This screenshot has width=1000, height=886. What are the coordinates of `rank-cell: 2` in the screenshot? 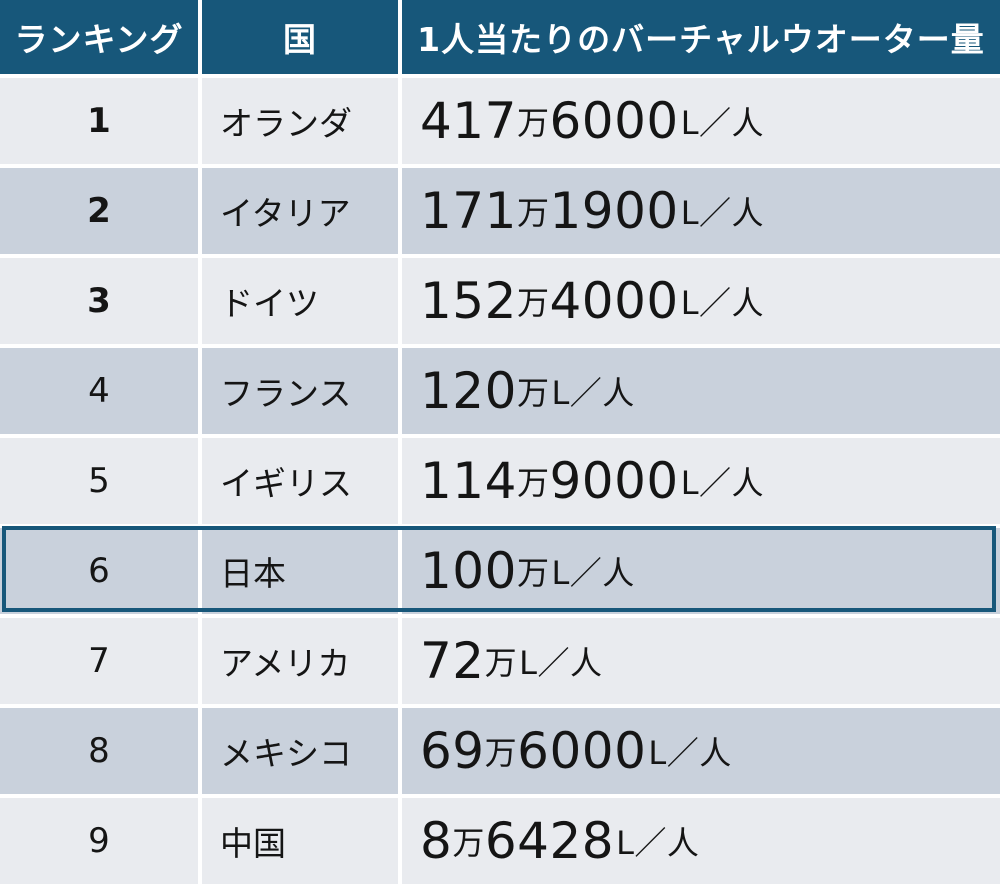 It's located at (99, 211).